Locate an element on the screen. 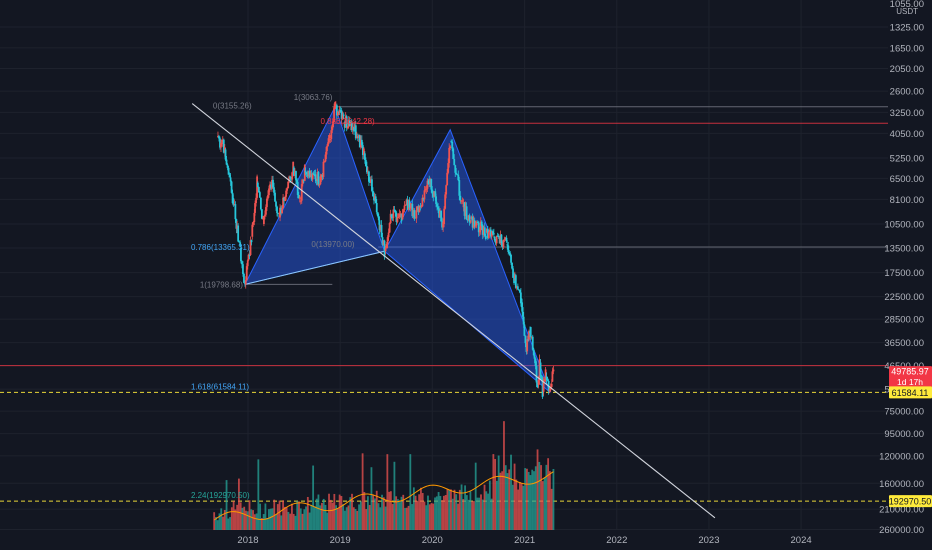 This screenshot has width=932, height=550. last-price-countdown: 1d 17h is located at coordinates (910, 382).